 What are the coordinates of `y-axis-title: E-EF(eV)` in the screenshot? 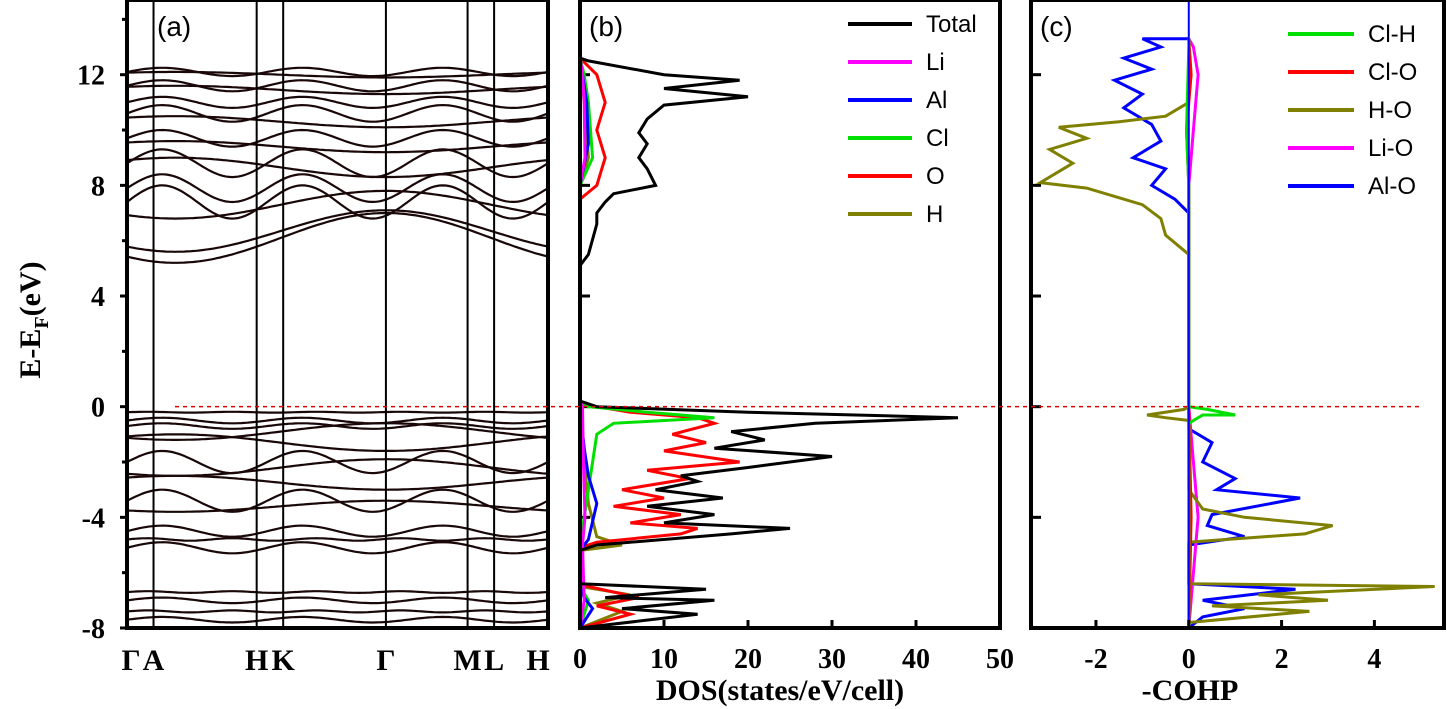 It's located at (33, 319).